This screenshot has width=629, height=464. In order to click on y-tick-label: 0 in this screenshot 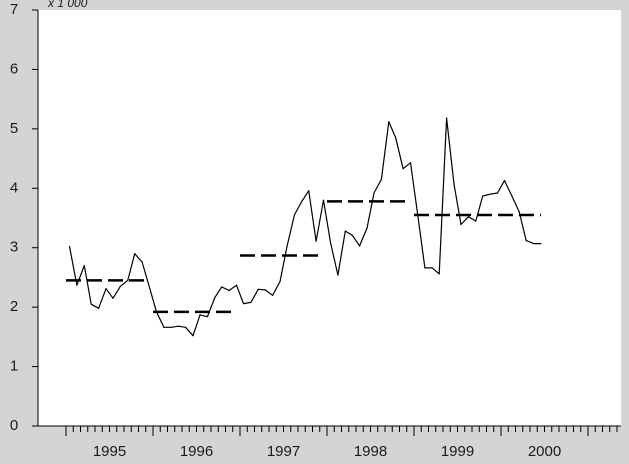, I will do `click(14, 425)`.